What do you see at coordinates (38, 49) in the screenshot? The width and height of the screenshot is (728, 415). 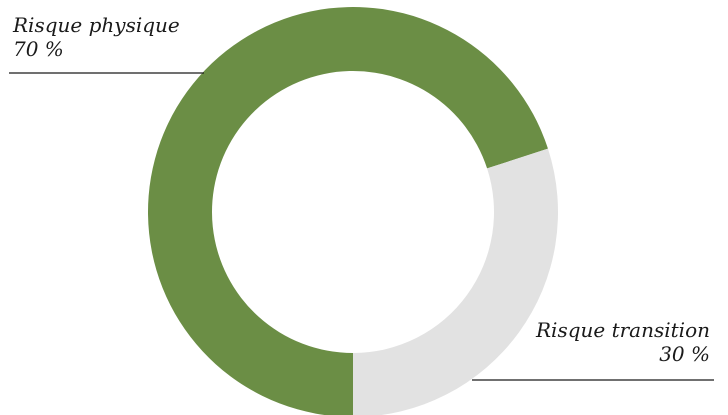 I see `slice-label-physique-value: 70 %` at bounding box center [38, 49].